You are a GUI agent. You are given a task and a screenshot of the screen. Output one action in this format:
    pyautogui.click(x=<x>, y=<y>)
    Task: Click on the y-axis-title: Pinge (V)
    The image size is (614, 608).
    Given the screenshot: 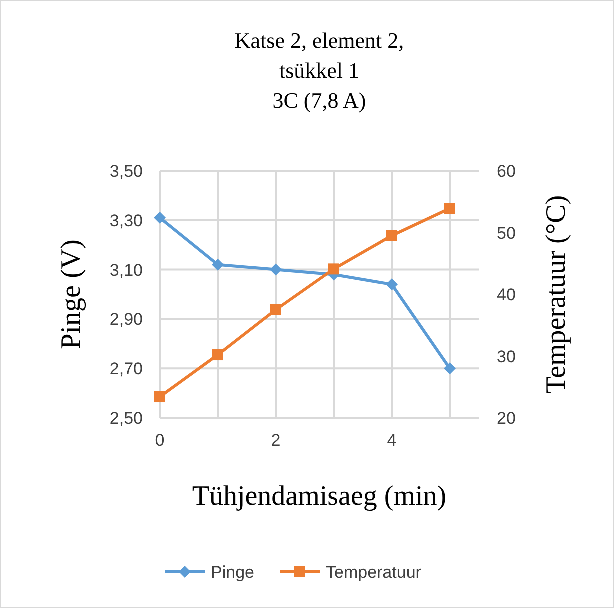 What is the action you would take?
    pyautogui.click(x=71, y=295)
    